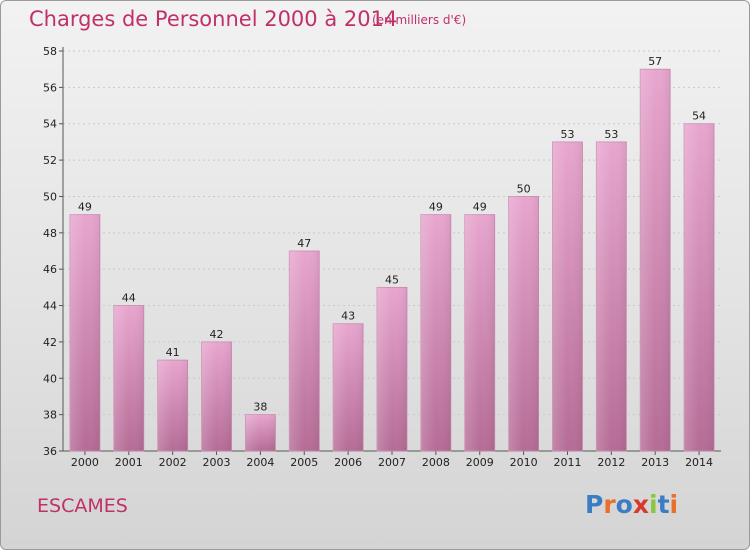 The image size is (750, 550). What do you see at coordinates (50, 451) in the screenshot?
I see `y-tick-label: 36` at bounding box center [50, 451].